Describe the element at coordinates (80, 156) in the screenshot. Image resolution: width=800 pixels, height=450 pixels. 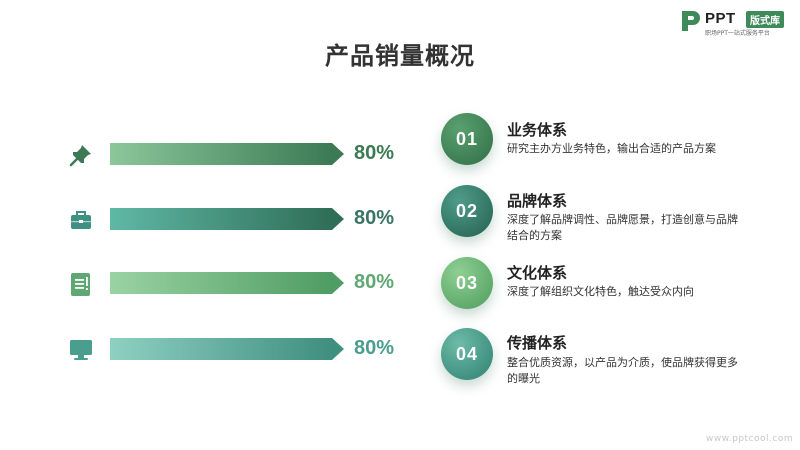
I see `pushpin-icon` at that location.